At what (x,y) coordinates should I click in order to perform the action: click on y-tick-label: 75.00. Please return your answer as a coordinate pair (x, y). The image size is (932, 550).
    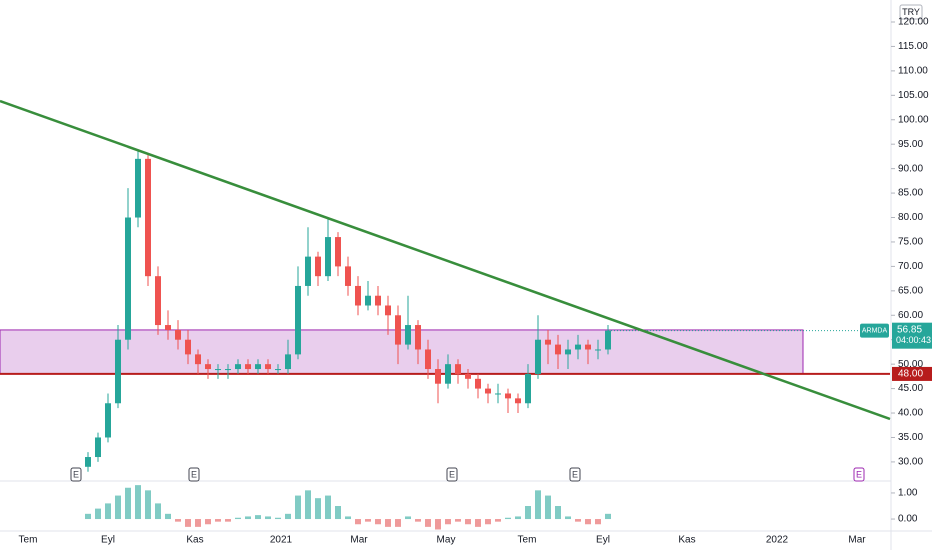
    Looking at the image, I should click on (910, 242).